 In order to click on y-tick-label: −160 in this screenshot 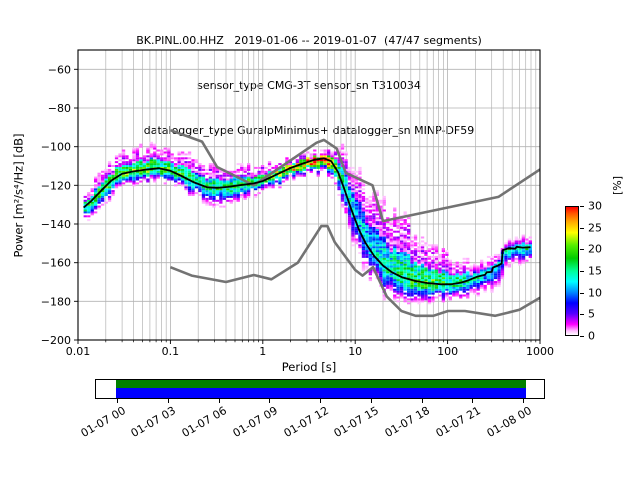, I will do `click(56, 263)`.